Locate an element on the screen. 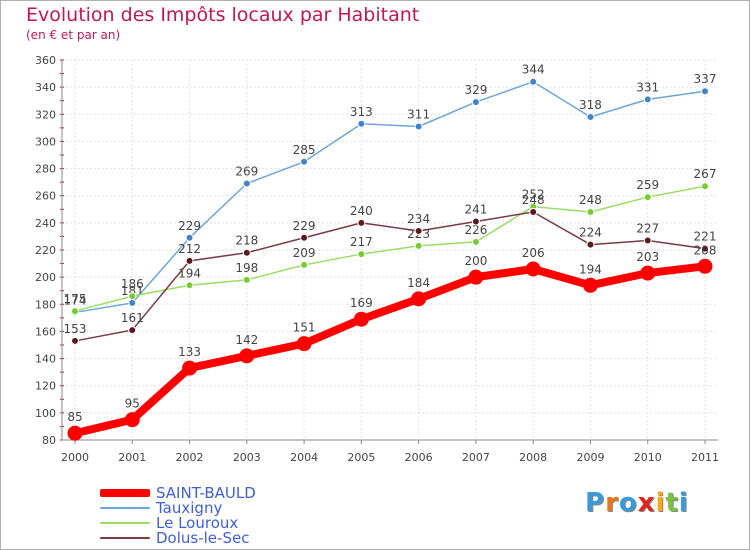  x-tick-label: 2010 is located at coordinates (648, 457).